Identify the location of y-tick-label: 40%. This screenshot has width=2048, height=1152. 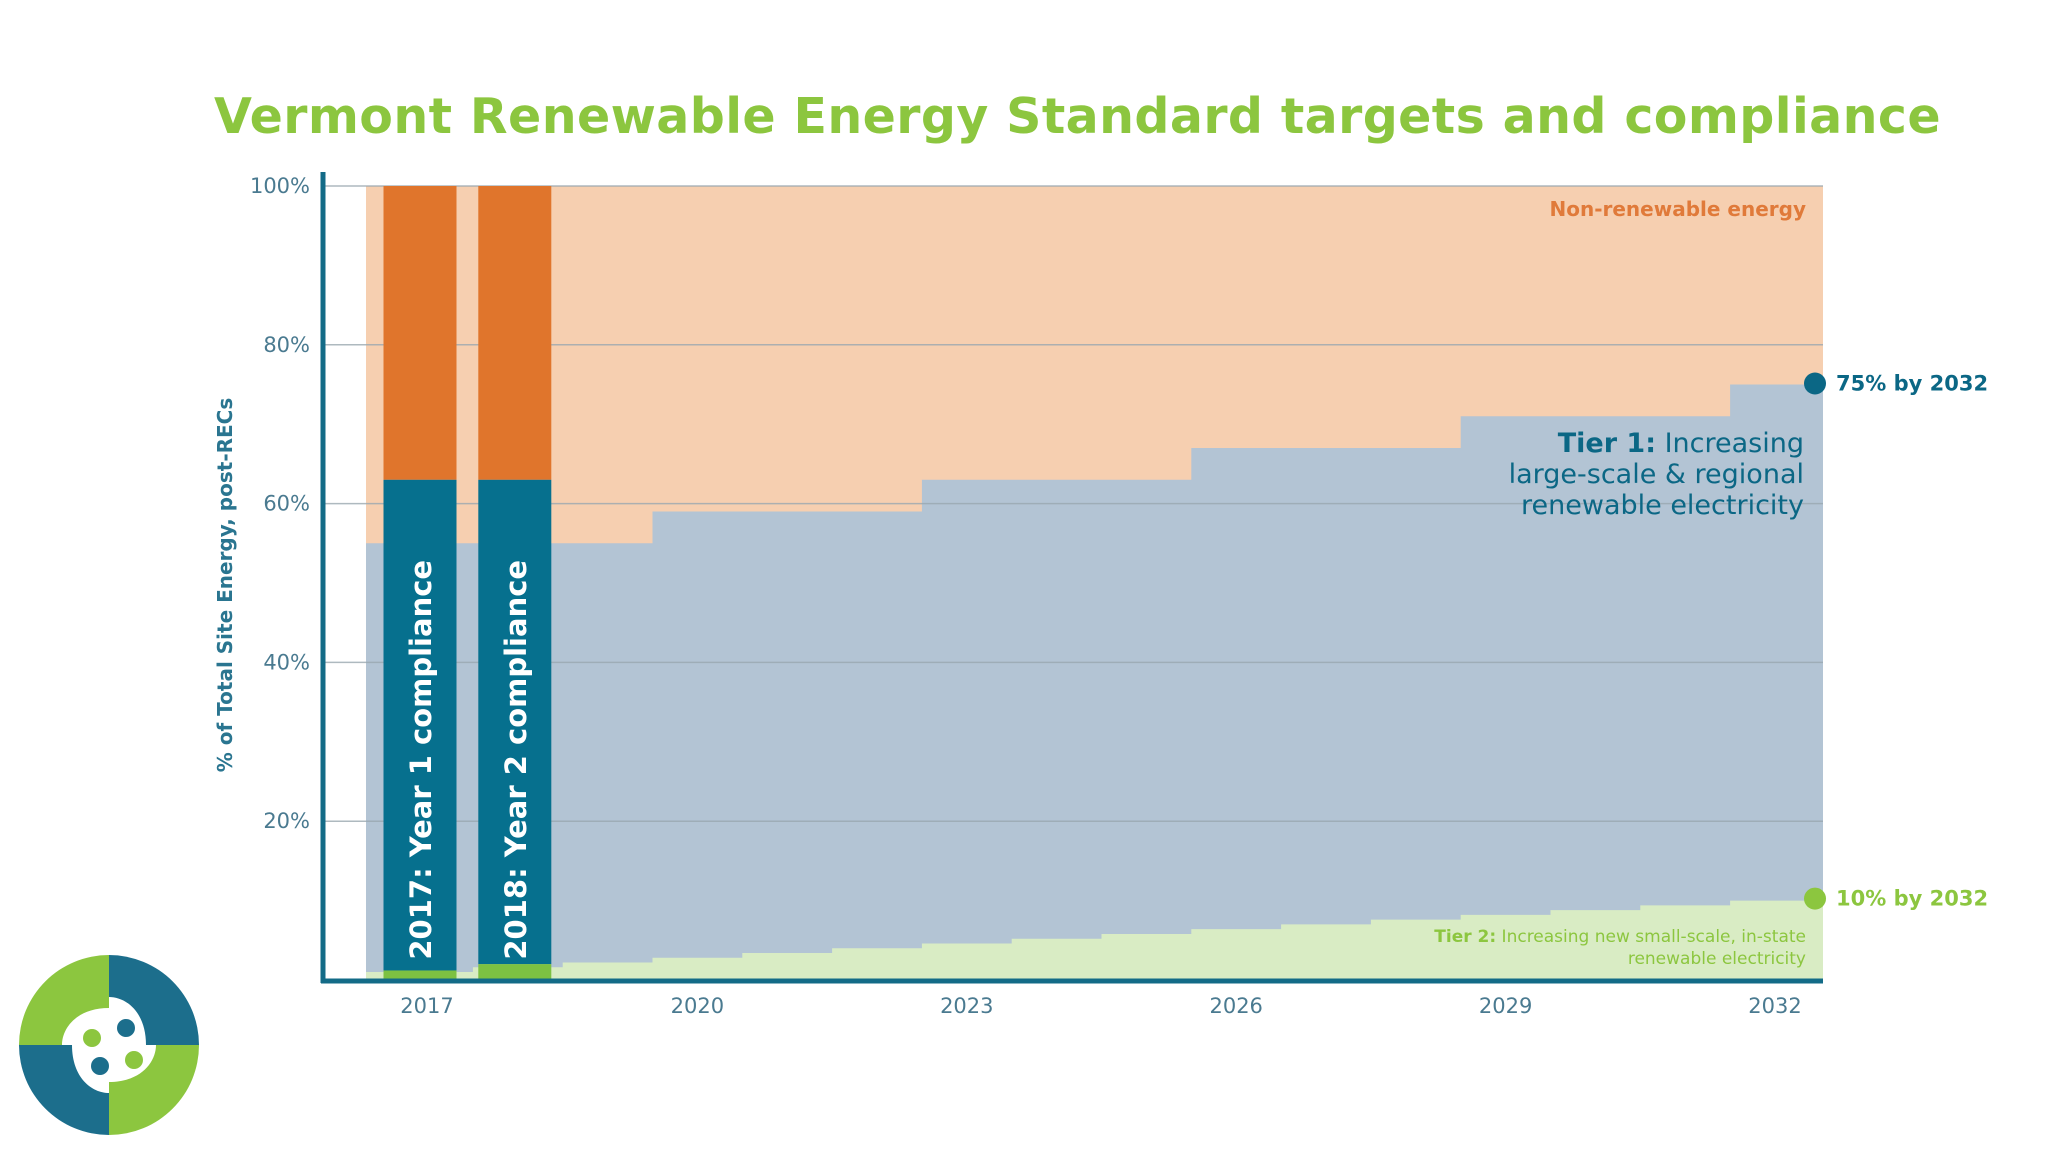
(286, 662).